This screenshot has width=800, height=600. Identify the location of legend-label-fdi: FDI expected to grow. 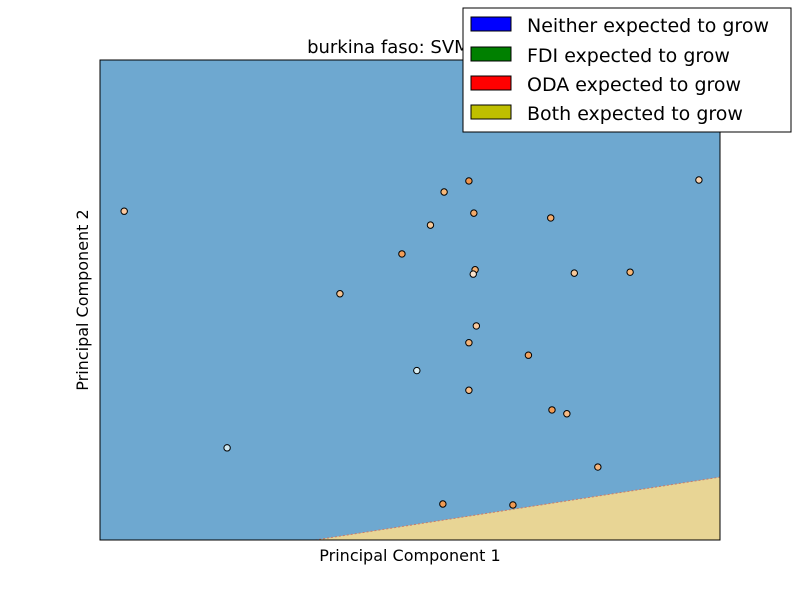
(628, 56).